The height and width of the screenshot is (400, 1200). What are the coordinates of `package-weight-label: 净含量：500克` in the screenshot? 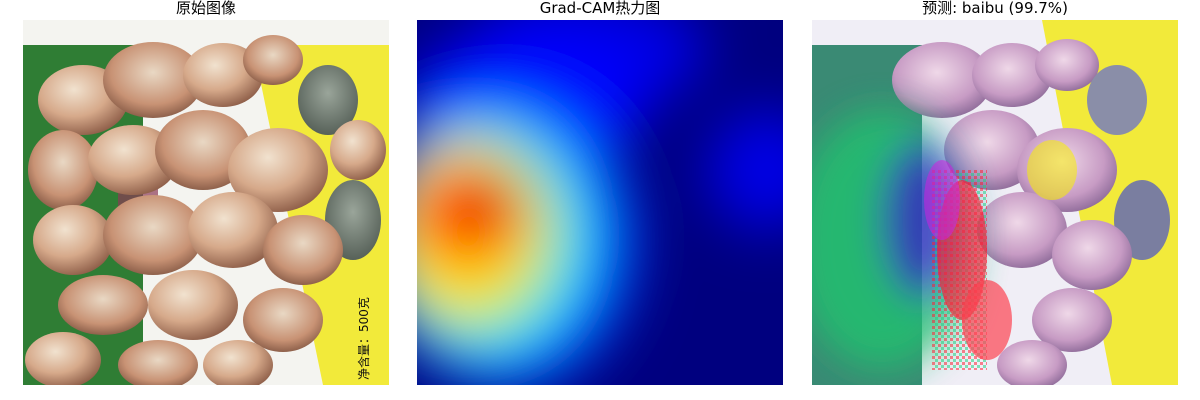 It's located at (363, 338).